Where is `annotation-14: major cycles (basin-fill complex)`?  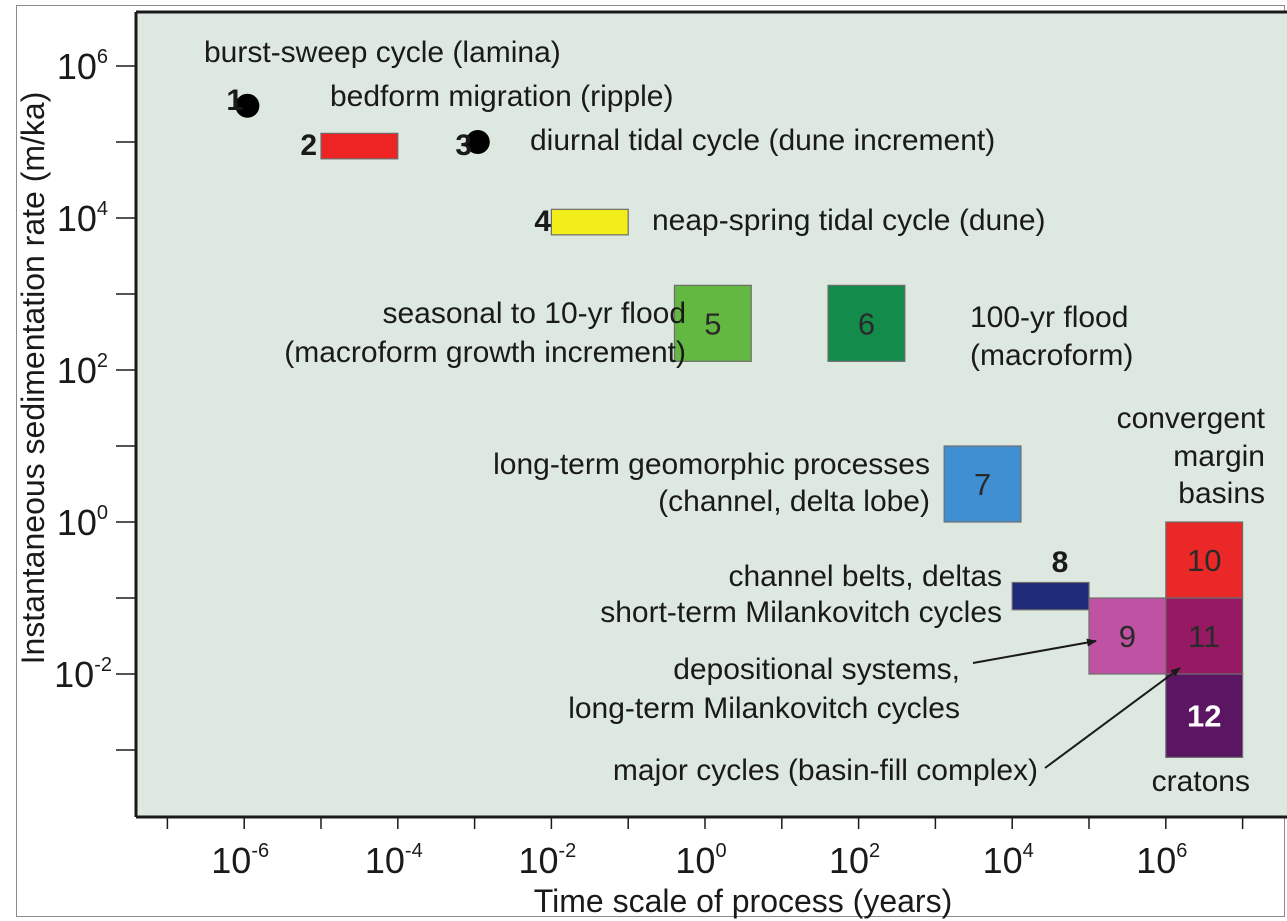
annotation-14: major cycles (basin-fill complex) is located at coordinates (825, 770).